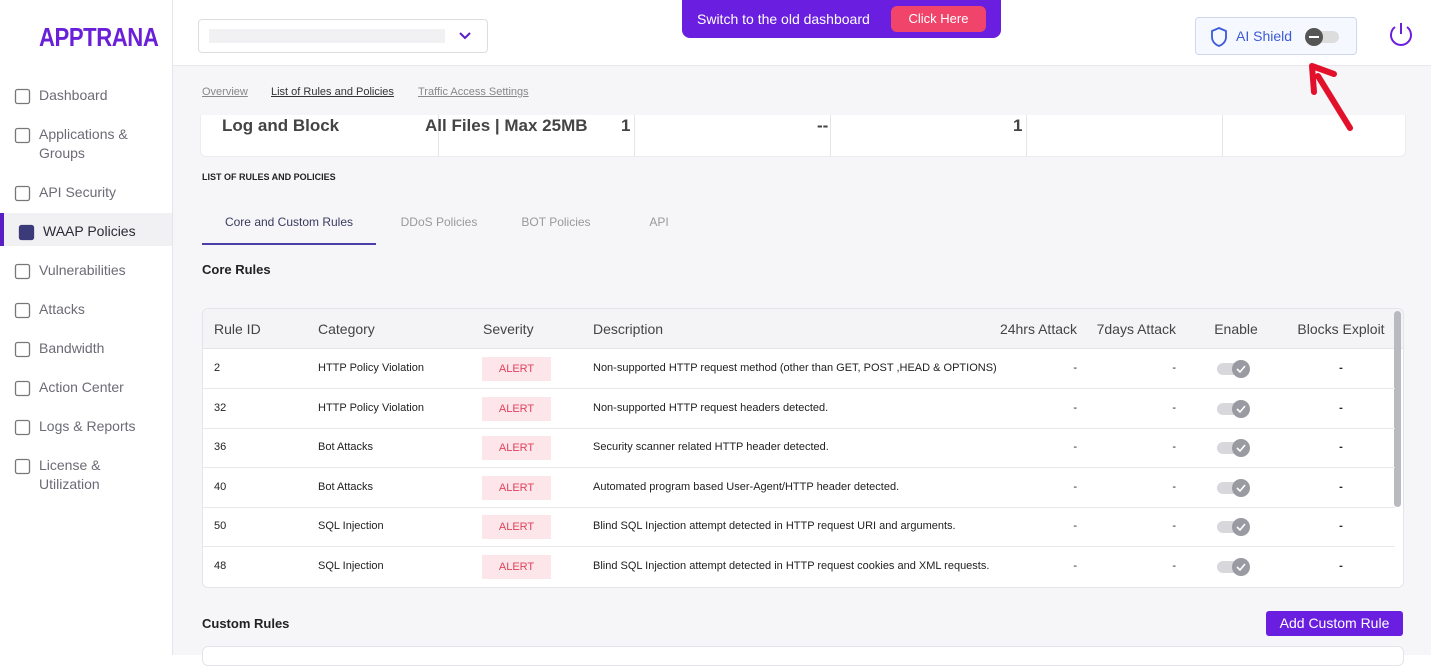 The height and width of the screenshot is (666, 1431). I want to click on click-here: Click Here, so click(938, 19).